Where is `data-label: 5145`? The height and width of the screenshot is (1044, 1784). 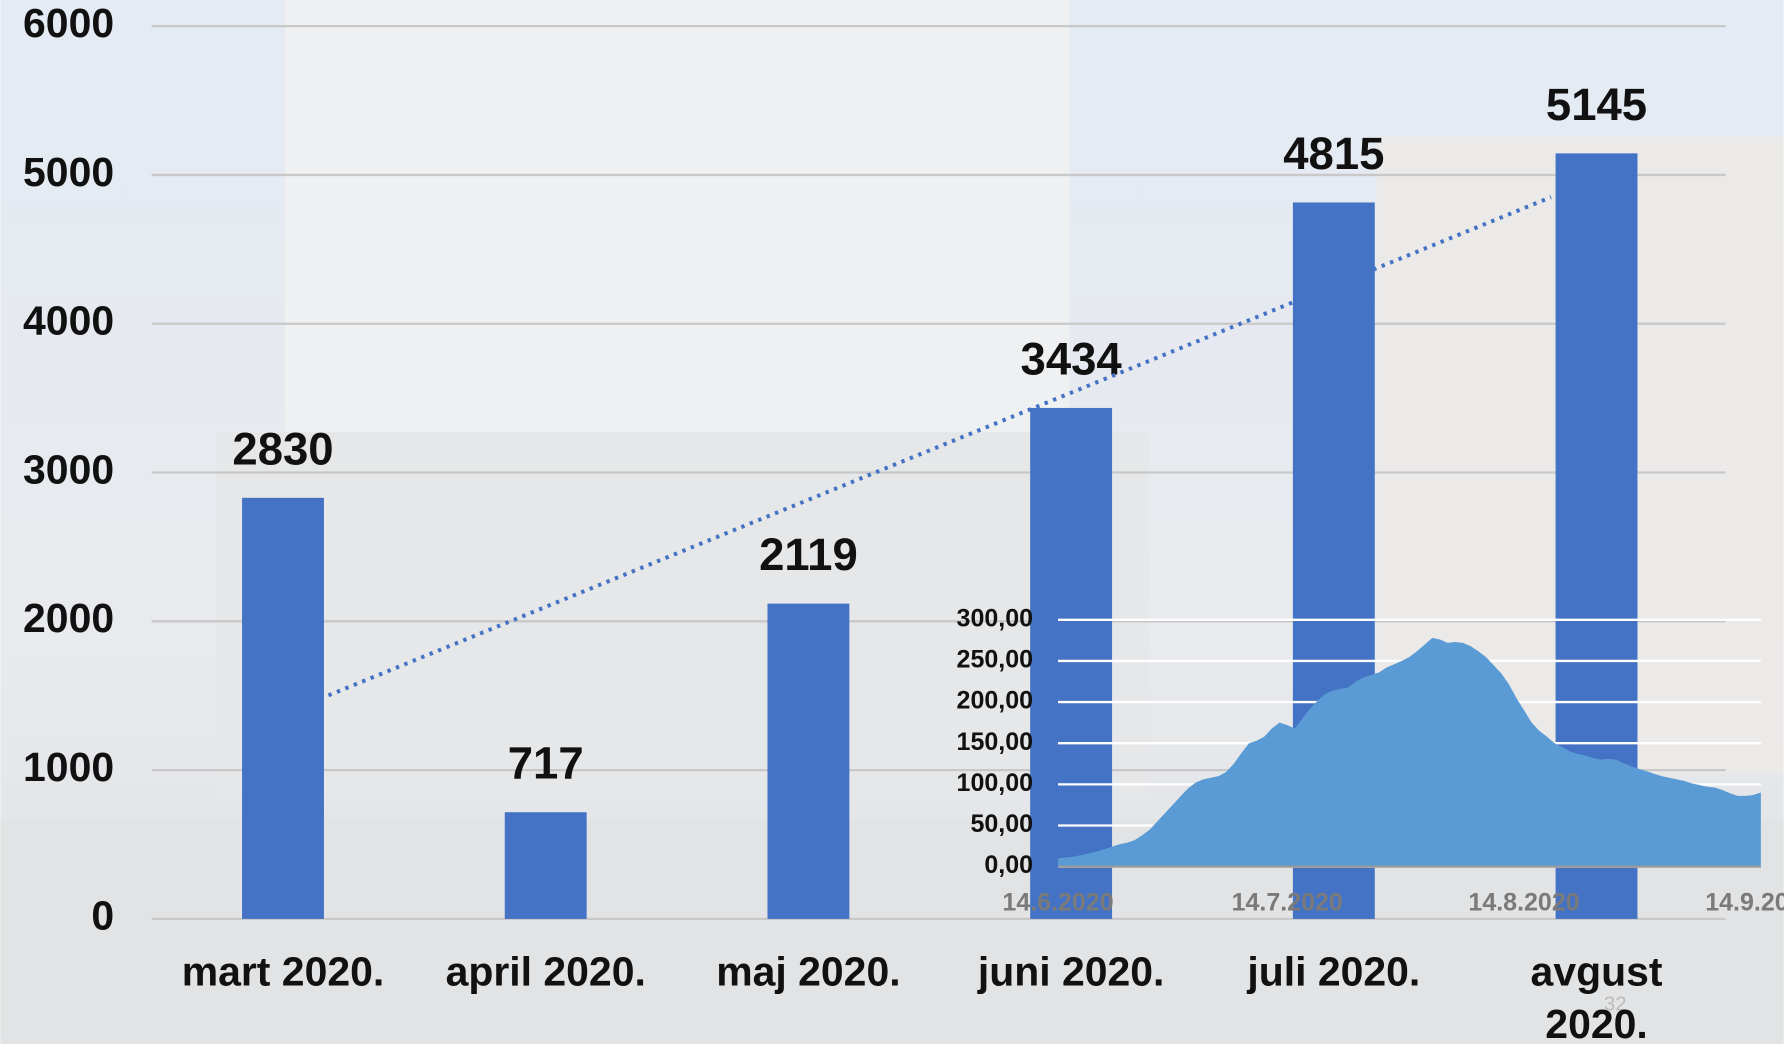 data-label: 5145 is located at coordinates (1596, 104).